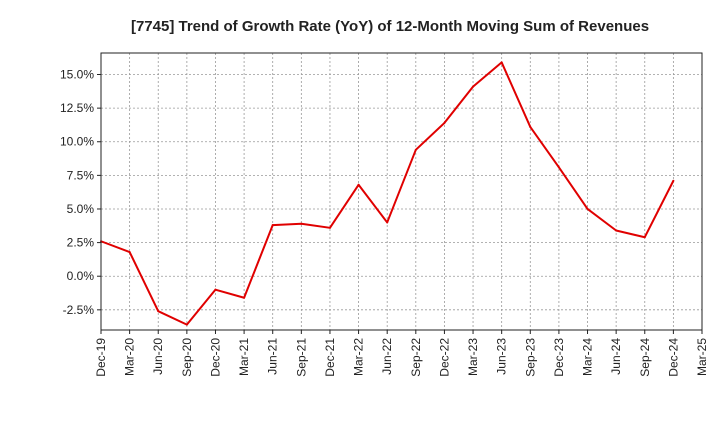  Describe the element at coordinates (80, 192) in the screenshot. I see `y-axis: -2.5% 0.0% 2.5% 5.0% 7.5% 10.0% 12.5% 15.0%` at that location.